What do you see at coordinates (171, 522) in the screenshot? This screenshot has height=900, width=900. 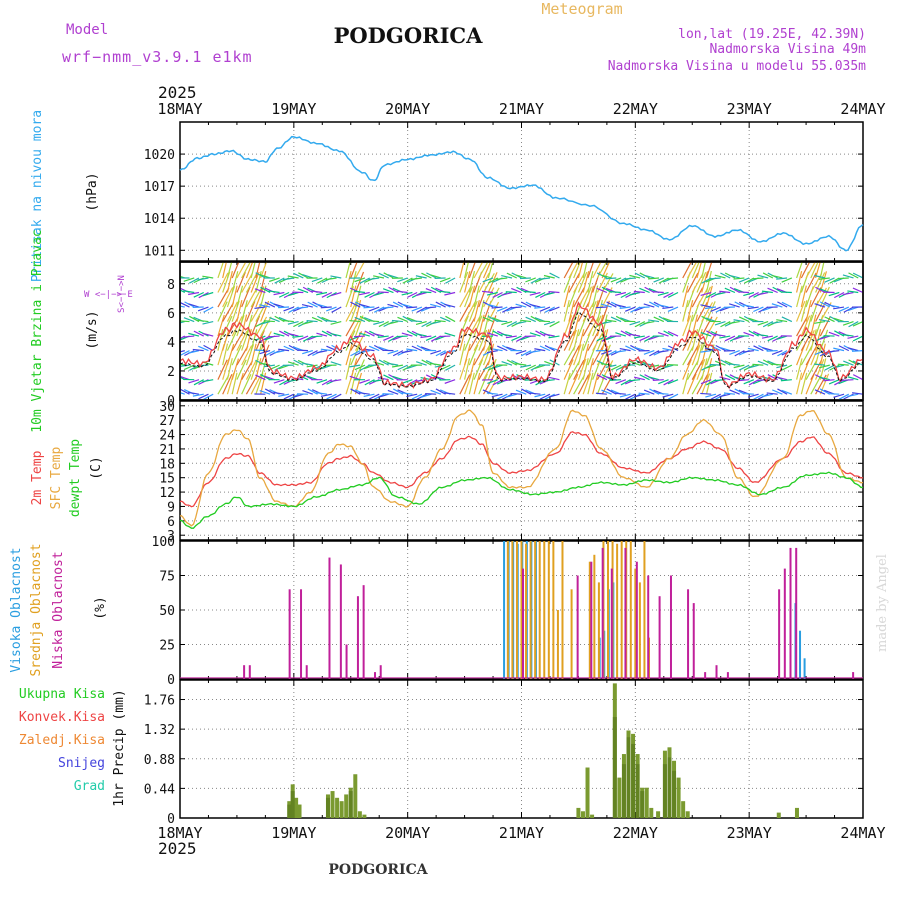 I see `y-tick-label: 6` at bounding box center [171, 522].